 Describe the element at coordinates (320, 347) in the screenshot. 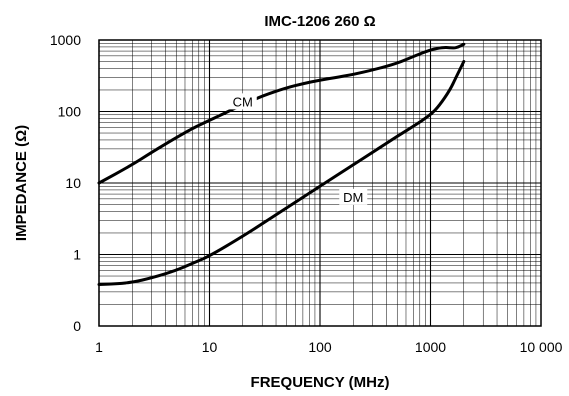

I see `x-tick-label: 100` at that location.